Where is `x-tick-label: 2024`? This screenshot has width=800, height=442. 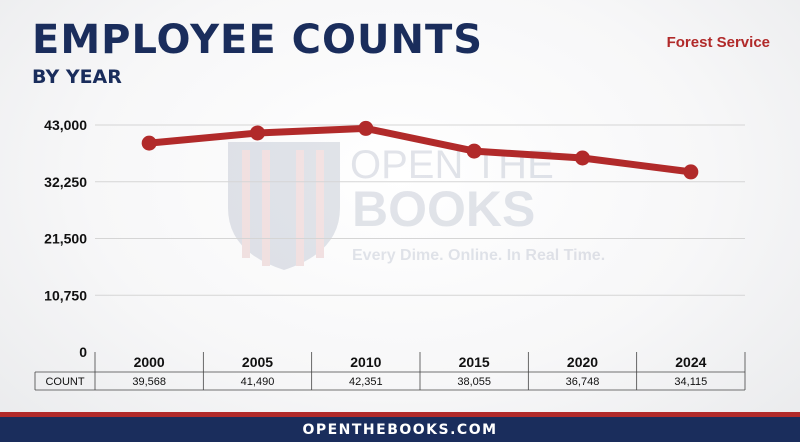 x-tick-label: 2024 is located at coordinates (690, 362).